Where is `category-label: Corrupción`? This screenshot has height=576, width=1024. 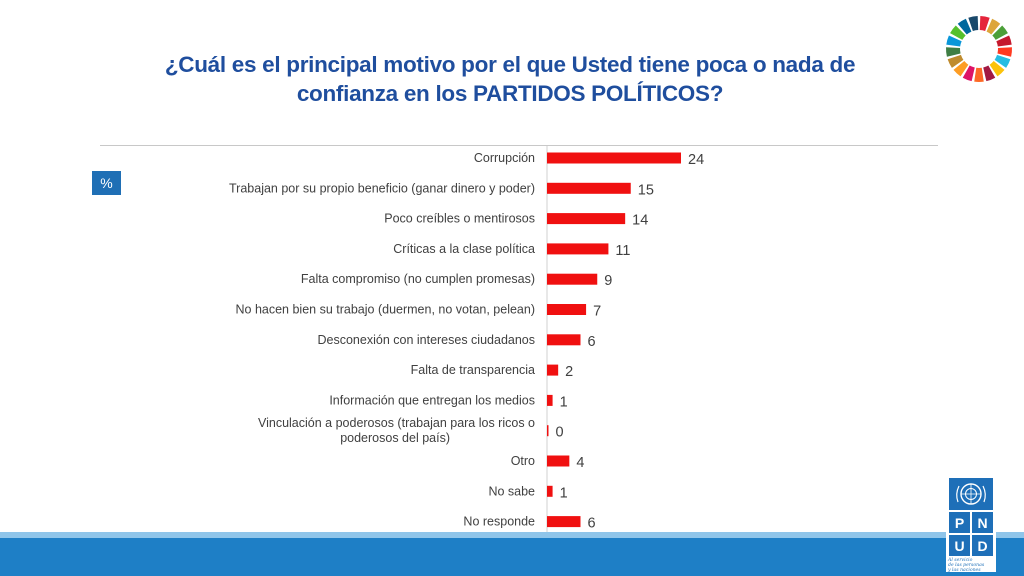
category-label: Corrupción is located at coordinates (504, 158).